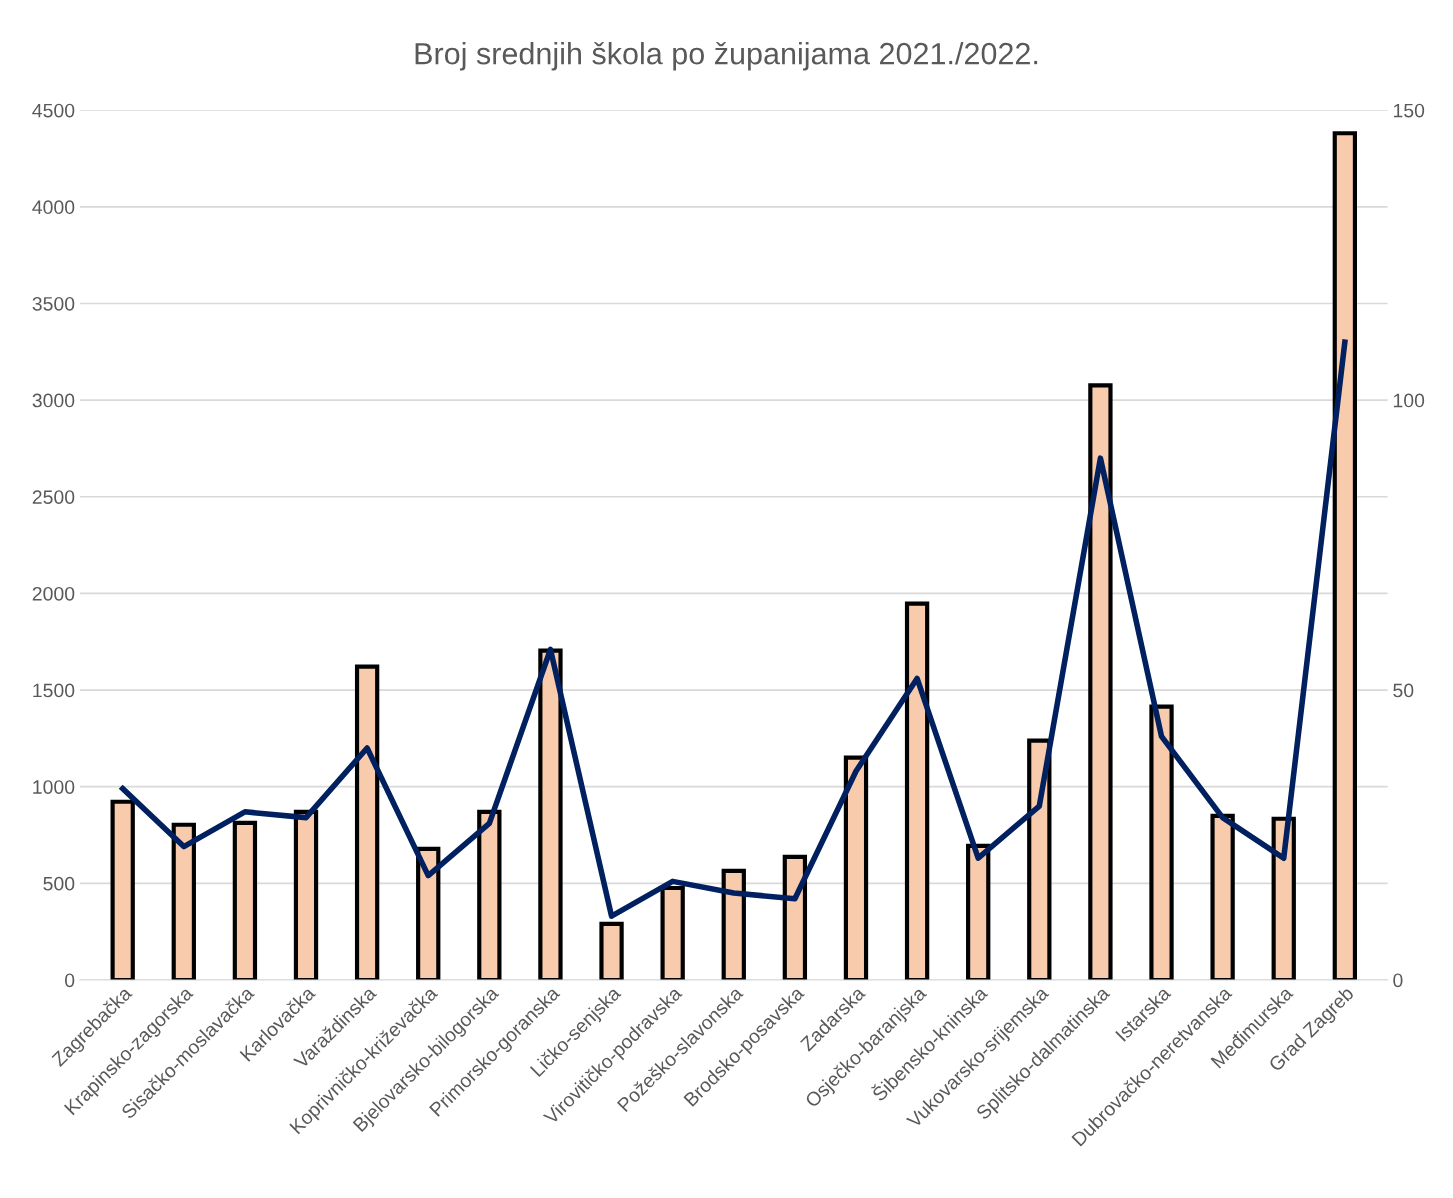 This screenshot has height=1198, width=1453. What do you see at coordinates (726, 56) in the screenshot?
I see `chart-title: Broj srednjih škola po županijama 2021./2022.` at bounding box center [726, 56].